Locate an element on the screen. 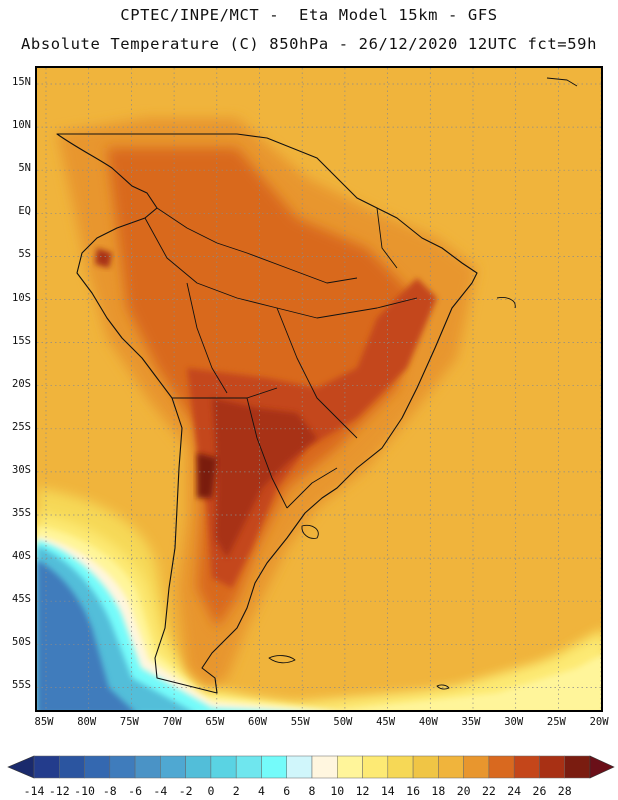 The image size is (618, 800). lon-tick-label: 85W is located at coordinates (44, 722).